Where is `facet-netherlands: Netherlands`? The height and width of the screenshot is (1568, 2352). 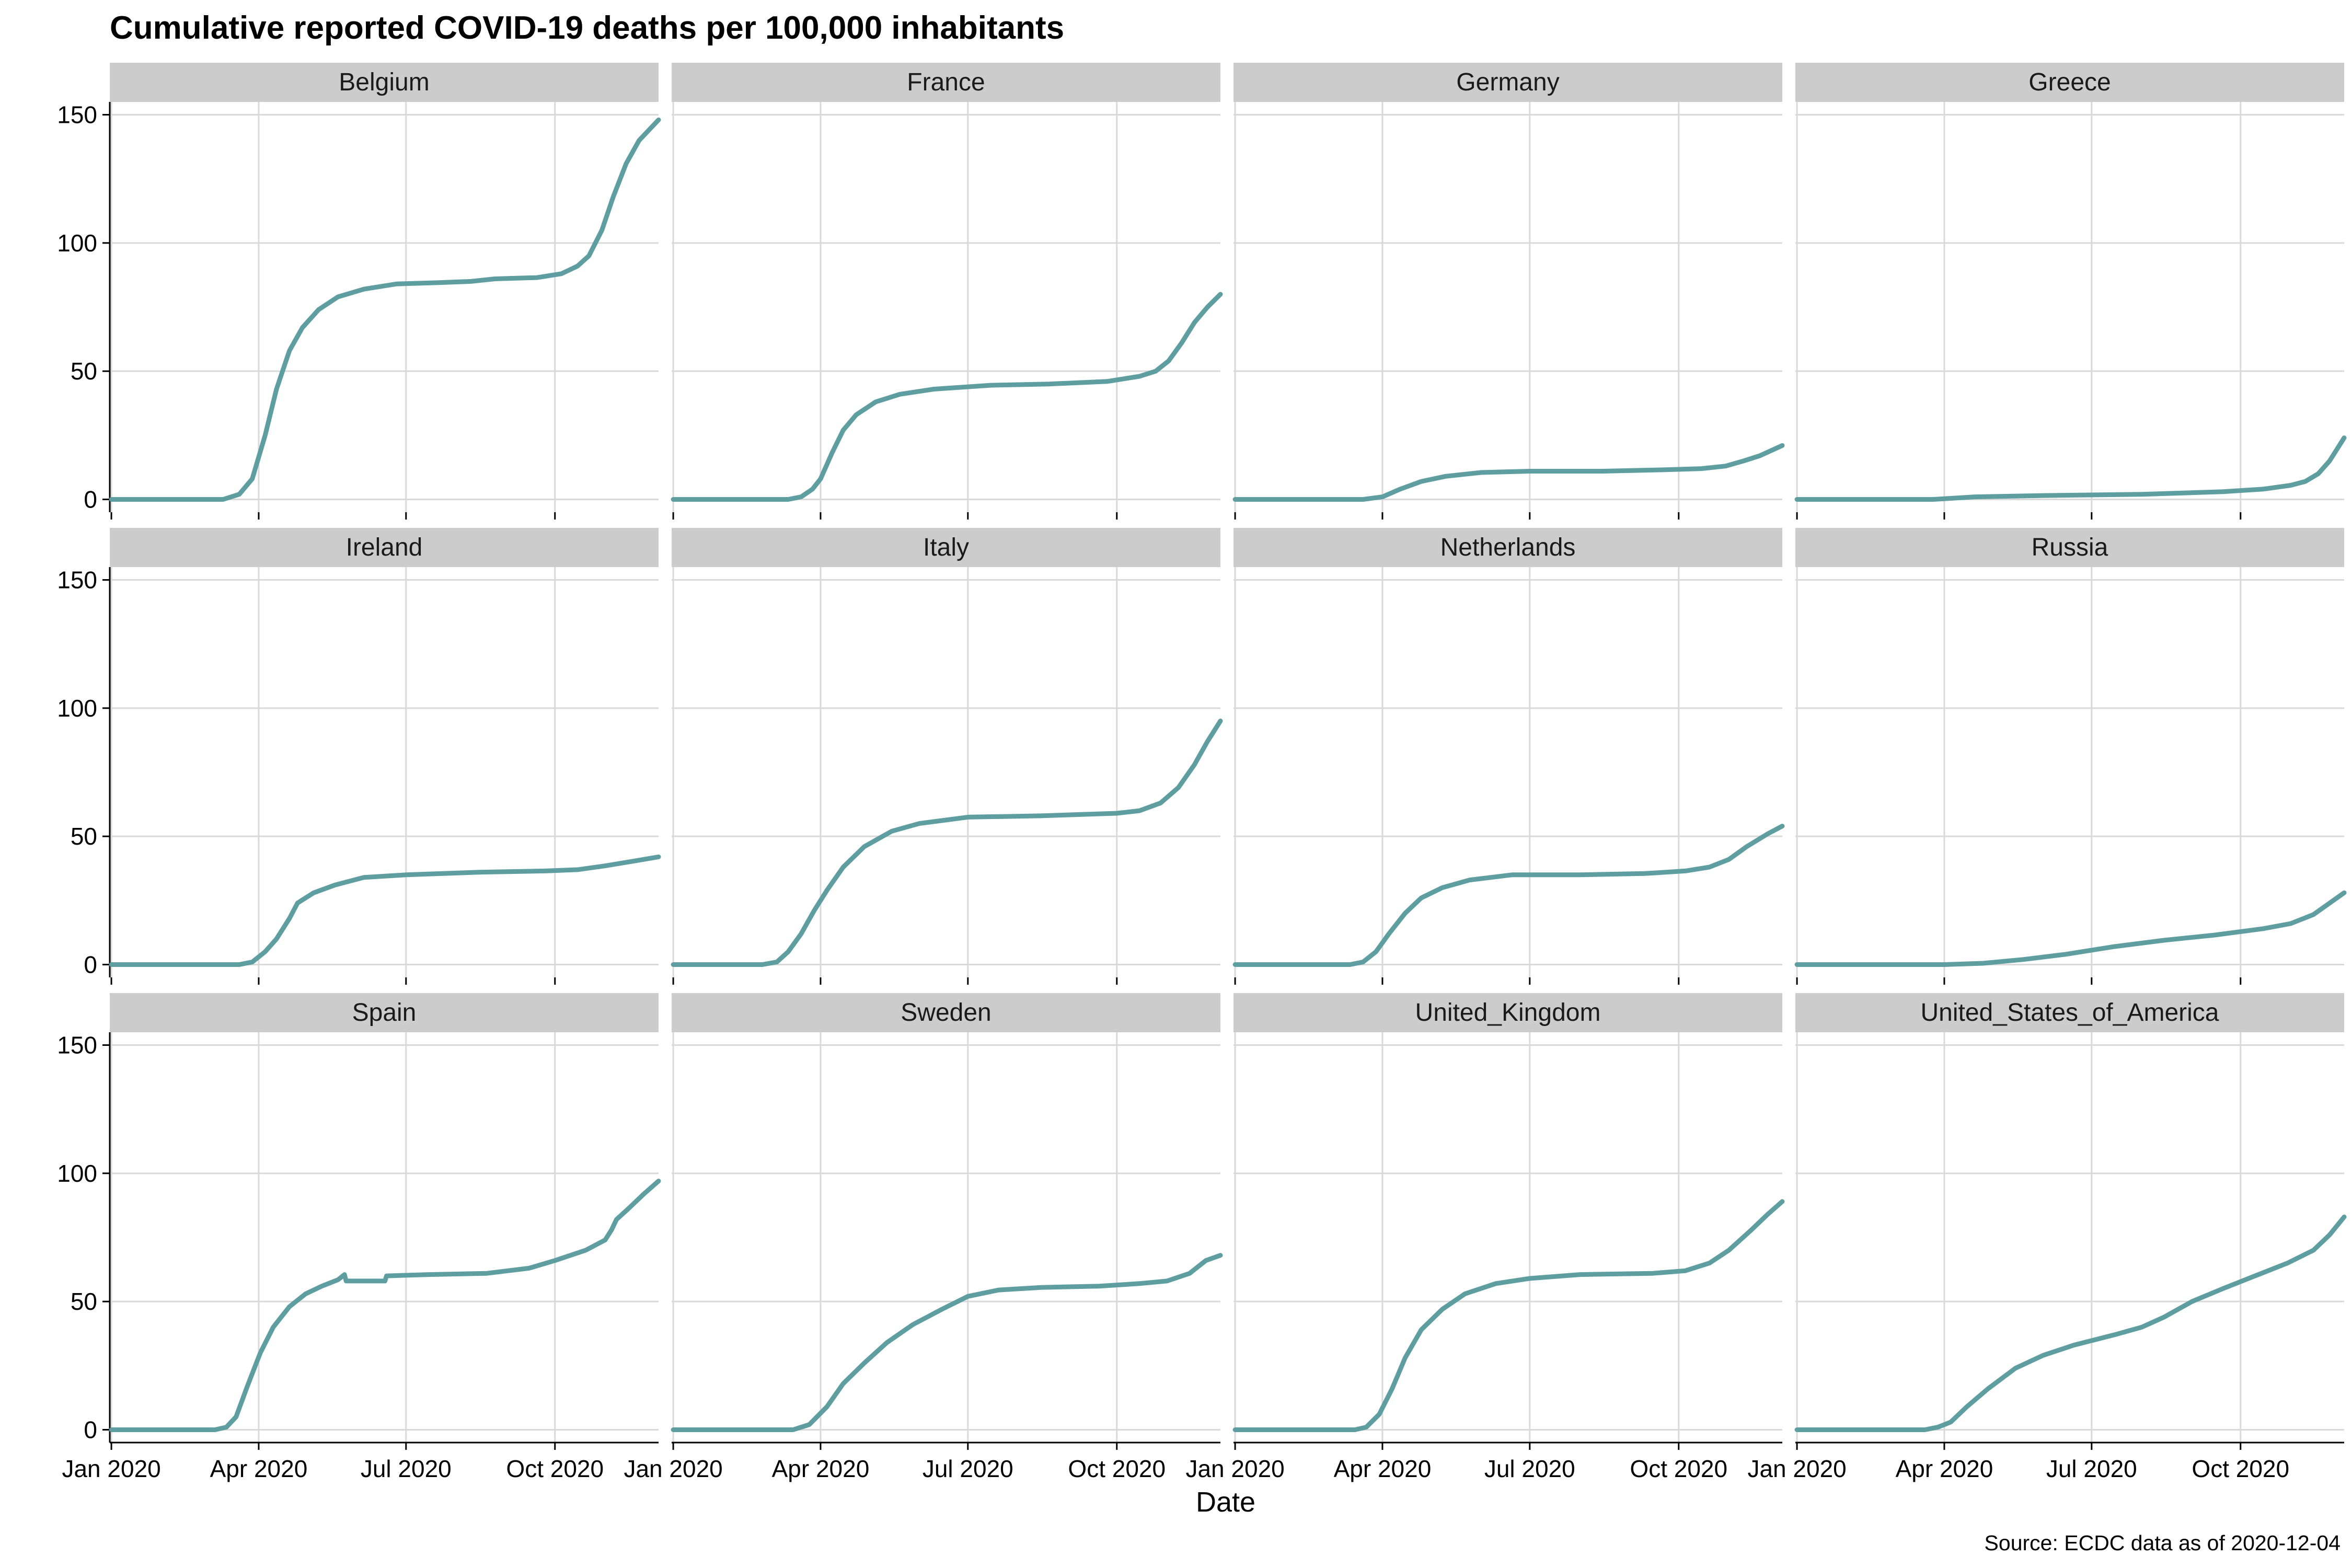 facet-netherlands: Netherlands is located at coordinates (1508, 756).